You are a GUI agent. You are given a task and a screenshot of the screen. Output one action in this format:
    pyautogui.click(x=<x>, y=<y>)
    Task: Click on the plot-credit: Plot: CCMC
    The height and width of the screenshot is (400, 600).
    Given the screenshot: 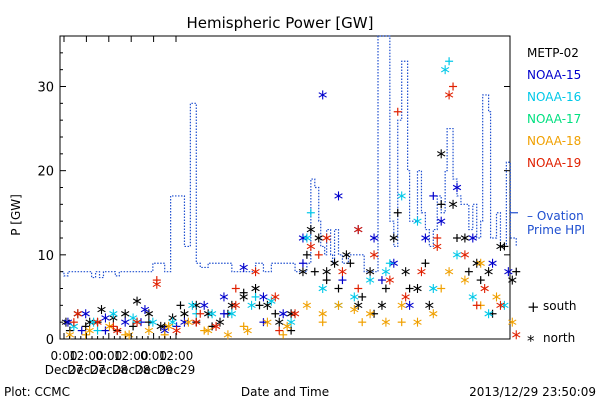 What is the action you would take?
    pyautogui.click(x=37, y=392)
    